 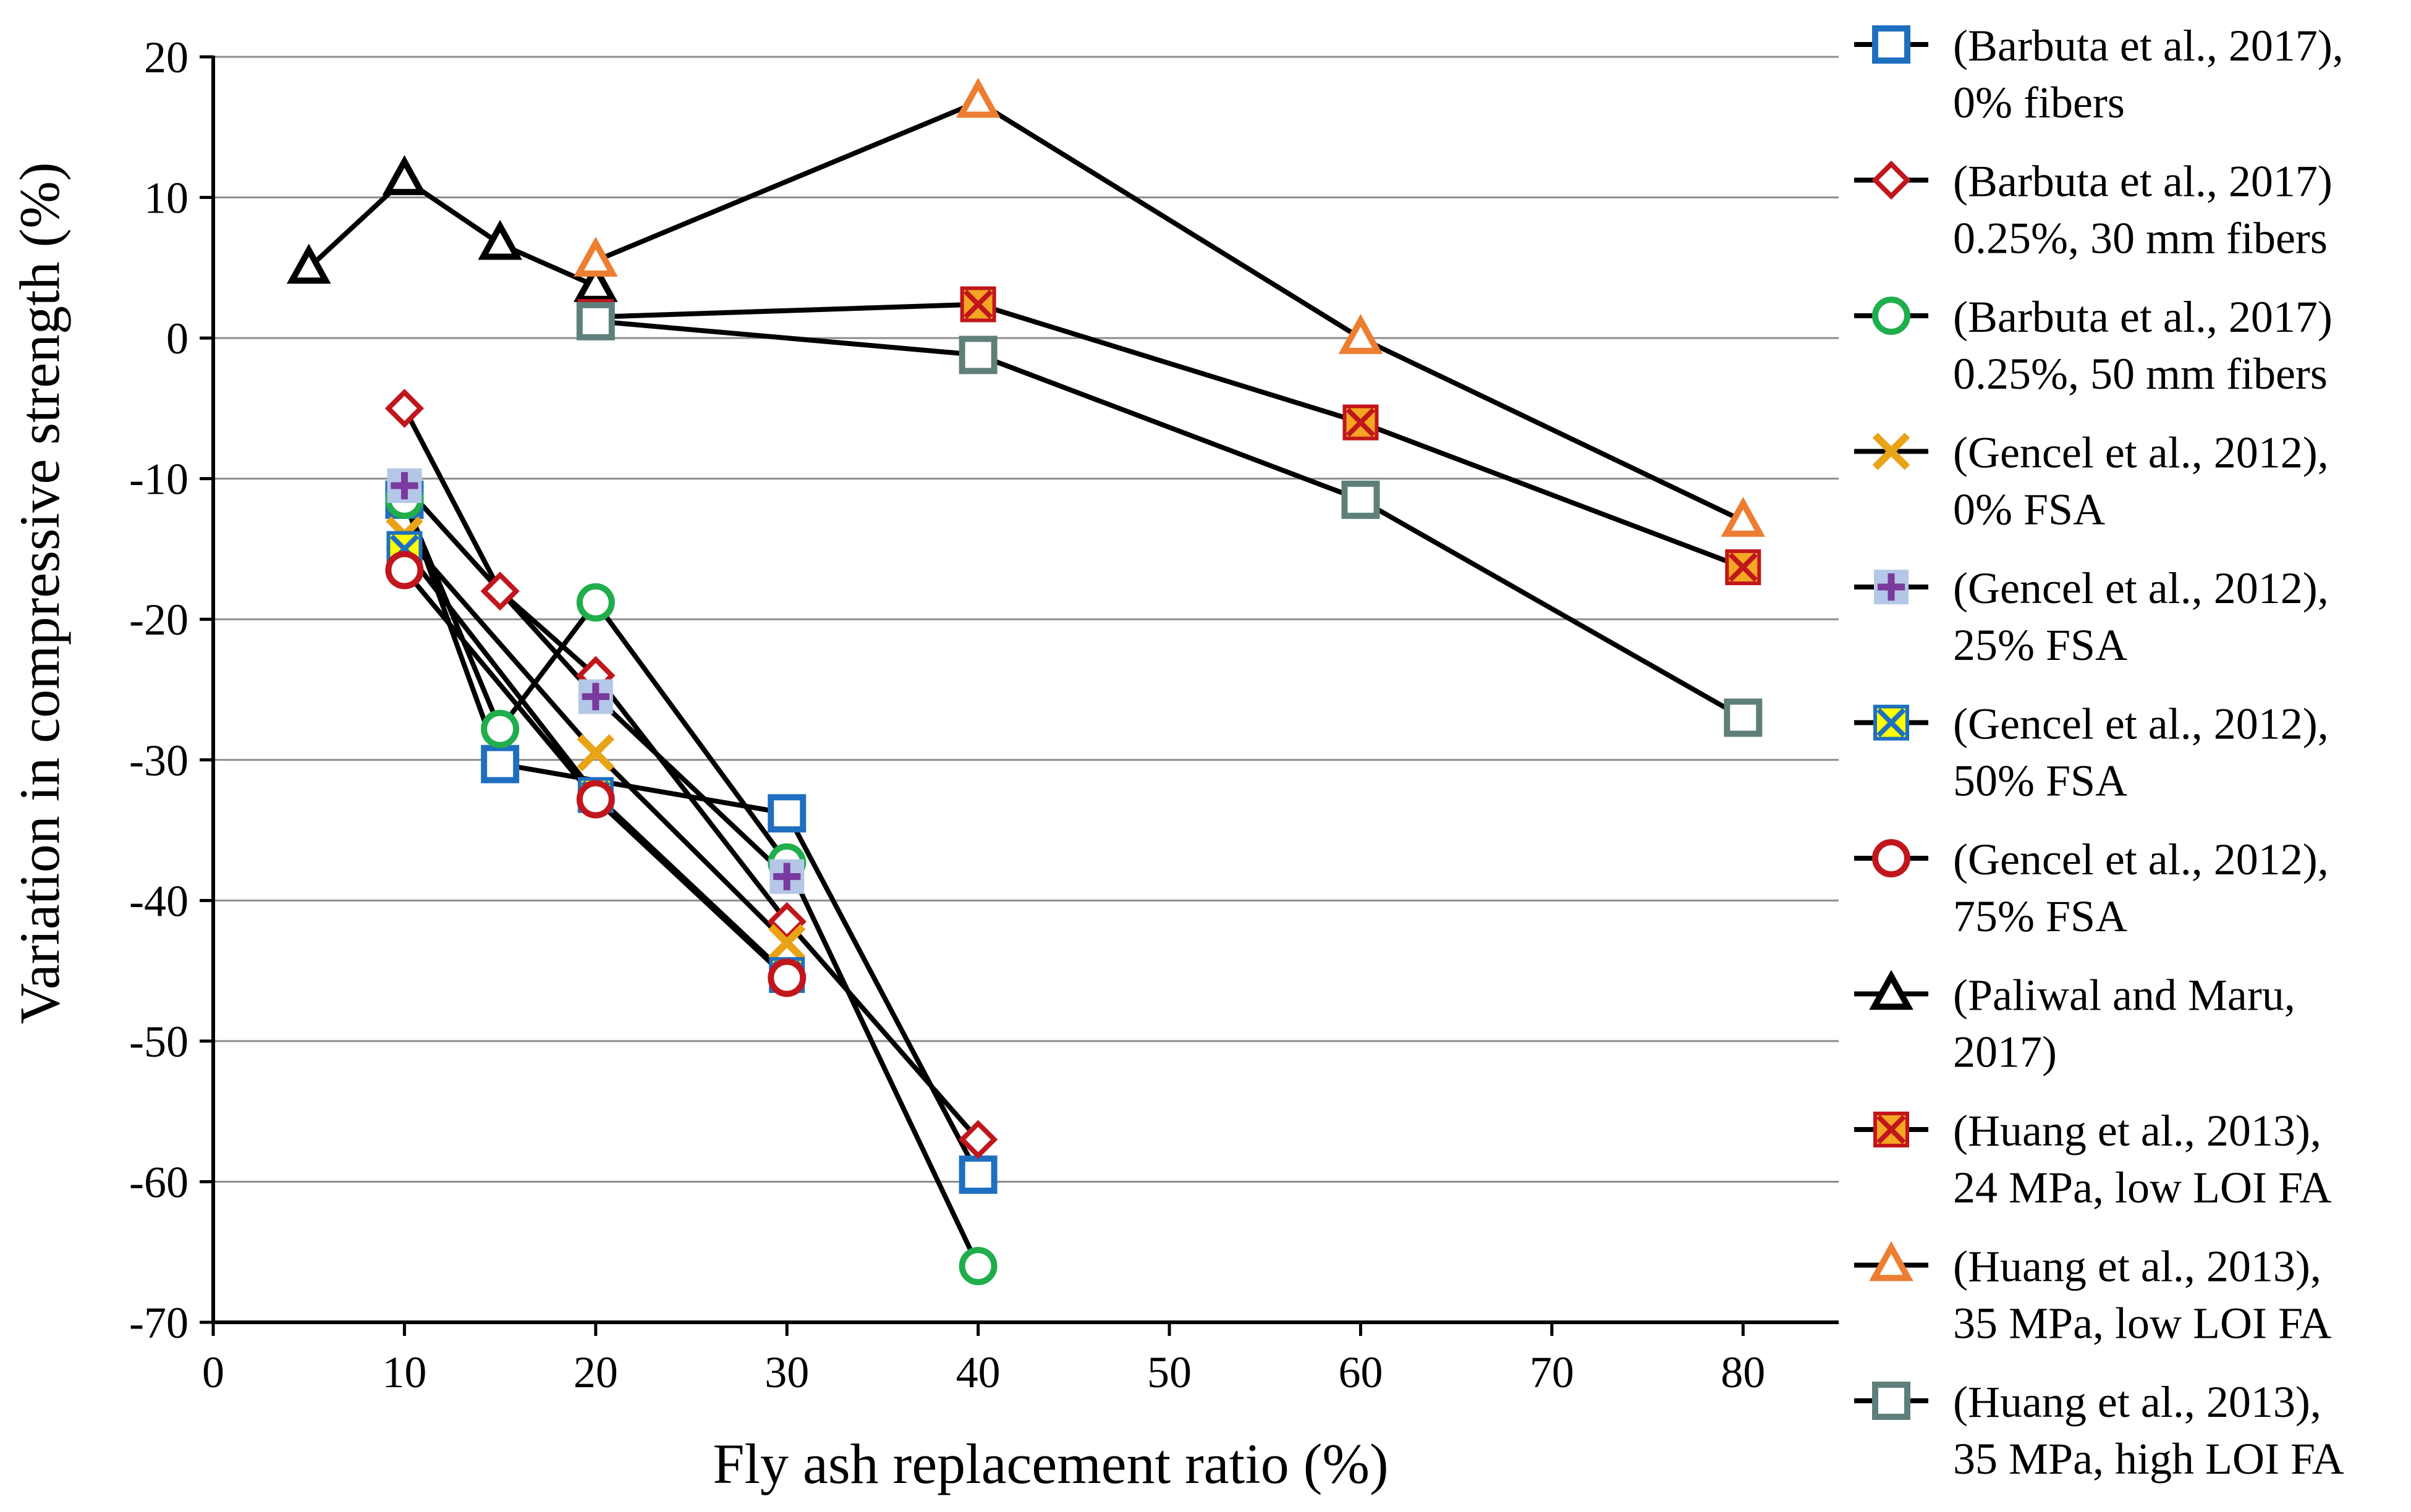 What do you see at coordinates (159, 1182) in the screenshot?
I see `y-tick-label: -60` at bounding box center [159, 1182].